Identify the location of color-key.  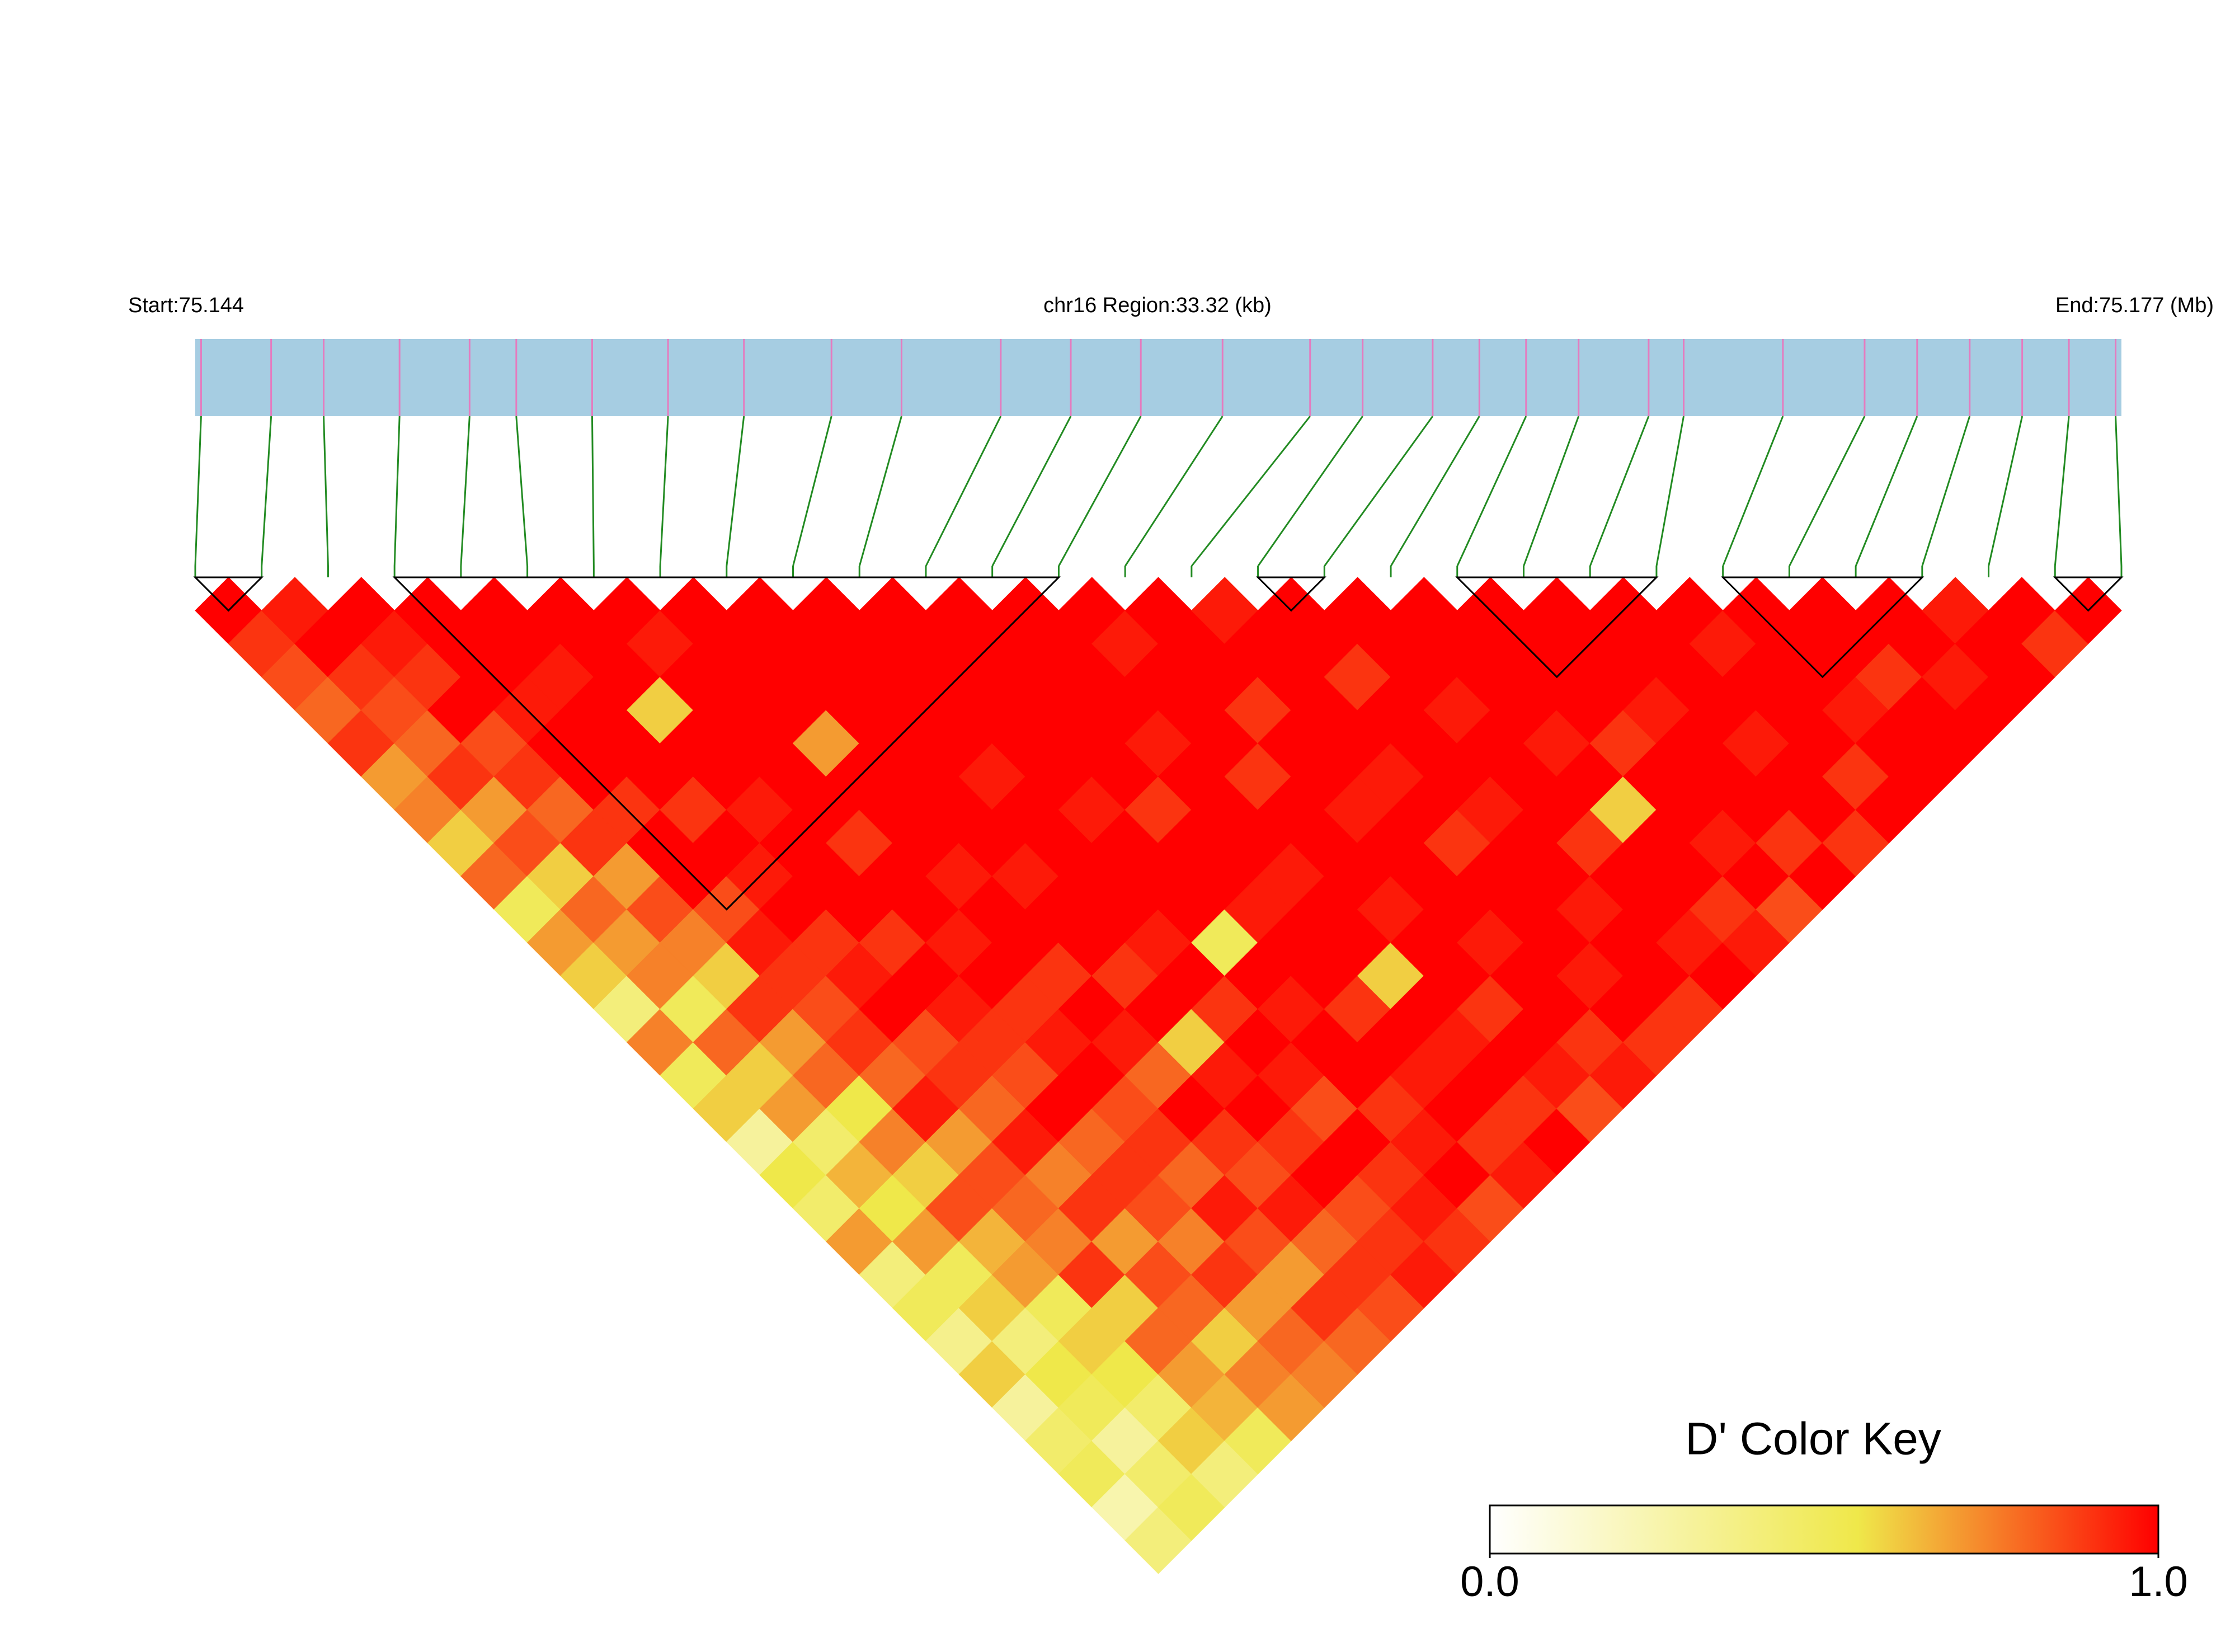
(1824, 1529).